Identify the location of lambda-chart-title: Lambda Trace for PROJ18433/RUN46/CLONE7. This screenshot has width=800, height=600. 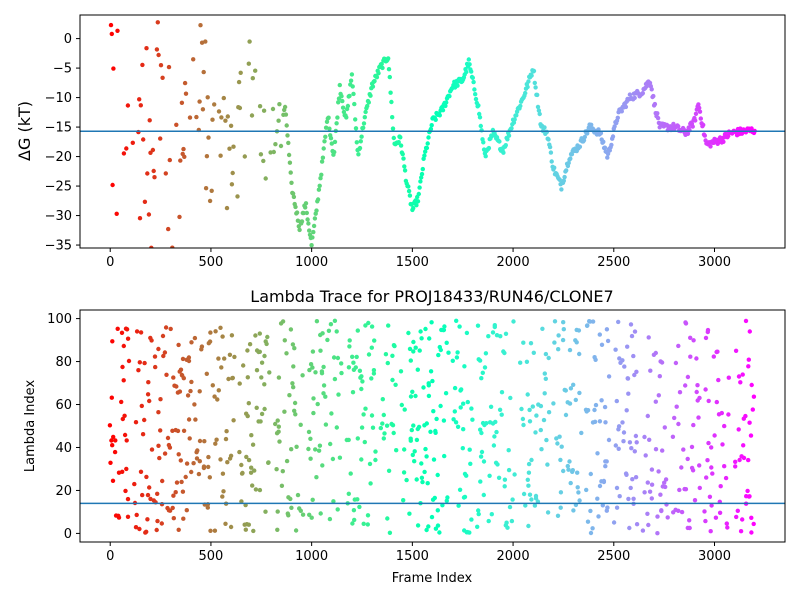
(431, 296).